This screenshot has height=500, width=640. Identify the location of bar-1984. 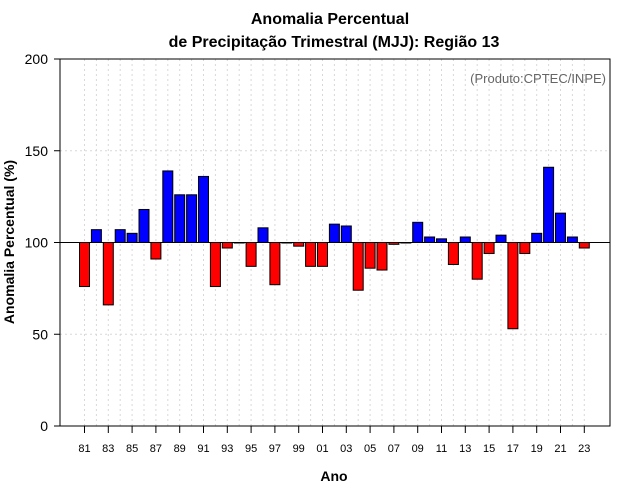
(120, 236).